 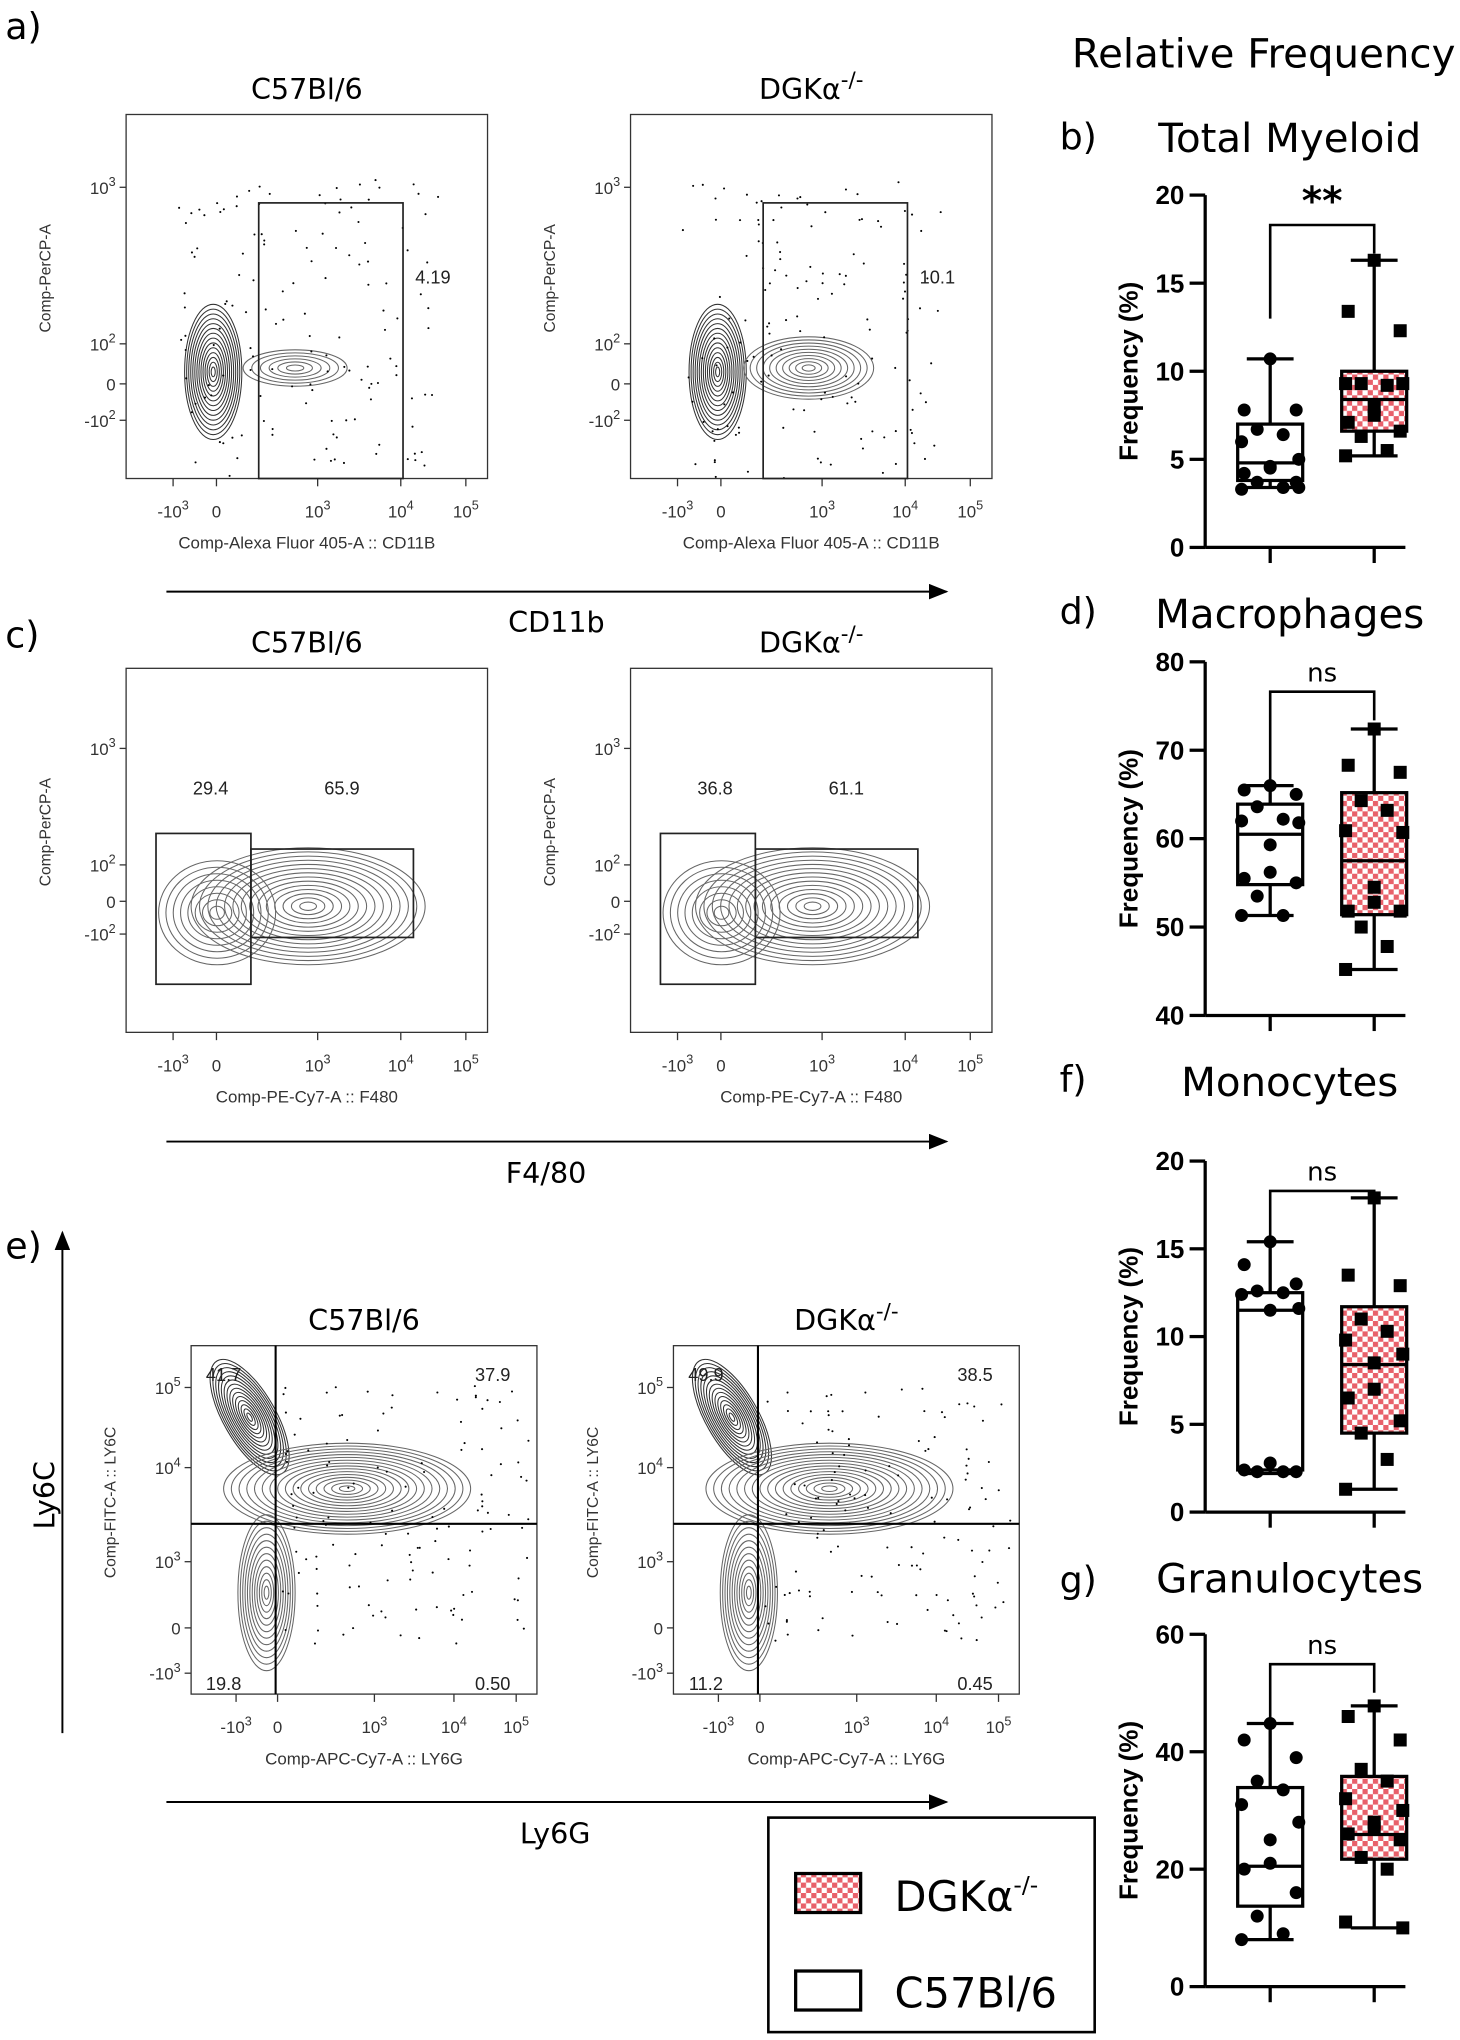 I want to click on flow-plot-ytick: 10², so click(x=607, y=343).